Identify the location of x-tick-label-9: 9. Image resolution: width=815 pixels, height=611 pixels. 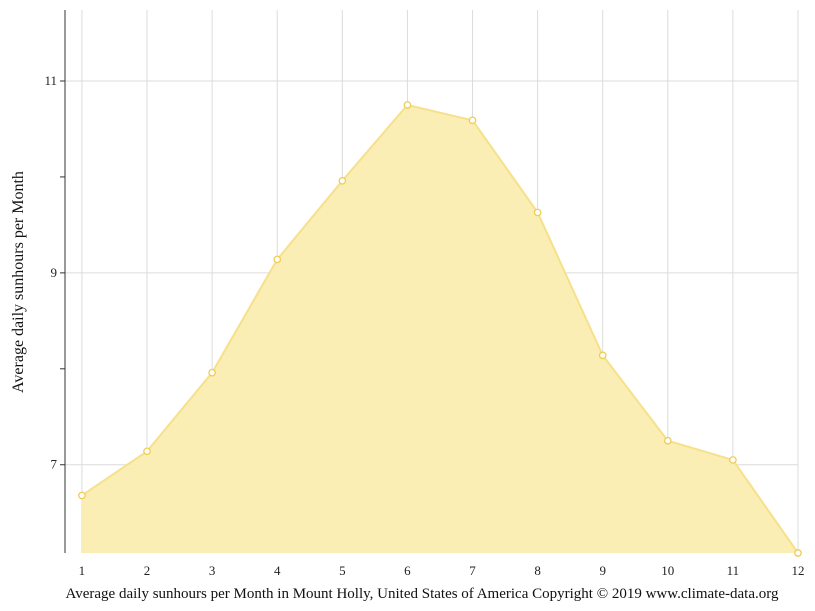
(602, 570).